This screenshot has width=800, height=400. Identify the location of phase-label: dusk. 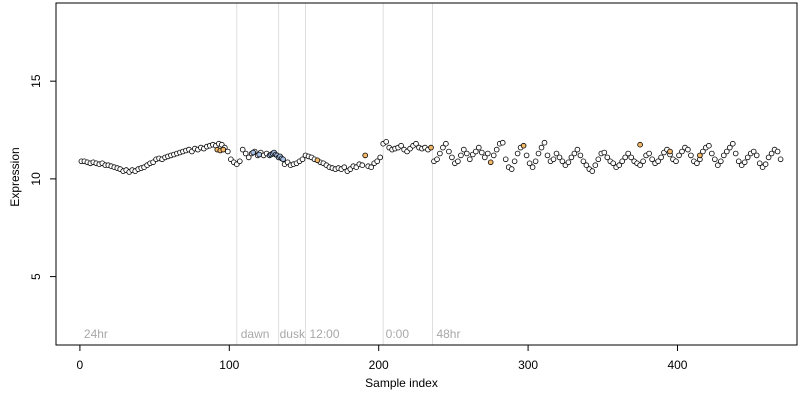
(293, 334).